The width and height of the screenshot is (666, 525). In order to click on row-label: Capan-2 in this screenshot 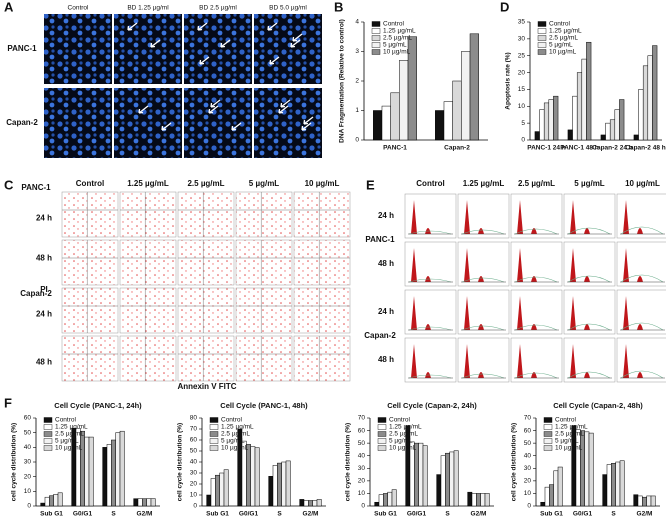, I will do `click(22, 122)`.